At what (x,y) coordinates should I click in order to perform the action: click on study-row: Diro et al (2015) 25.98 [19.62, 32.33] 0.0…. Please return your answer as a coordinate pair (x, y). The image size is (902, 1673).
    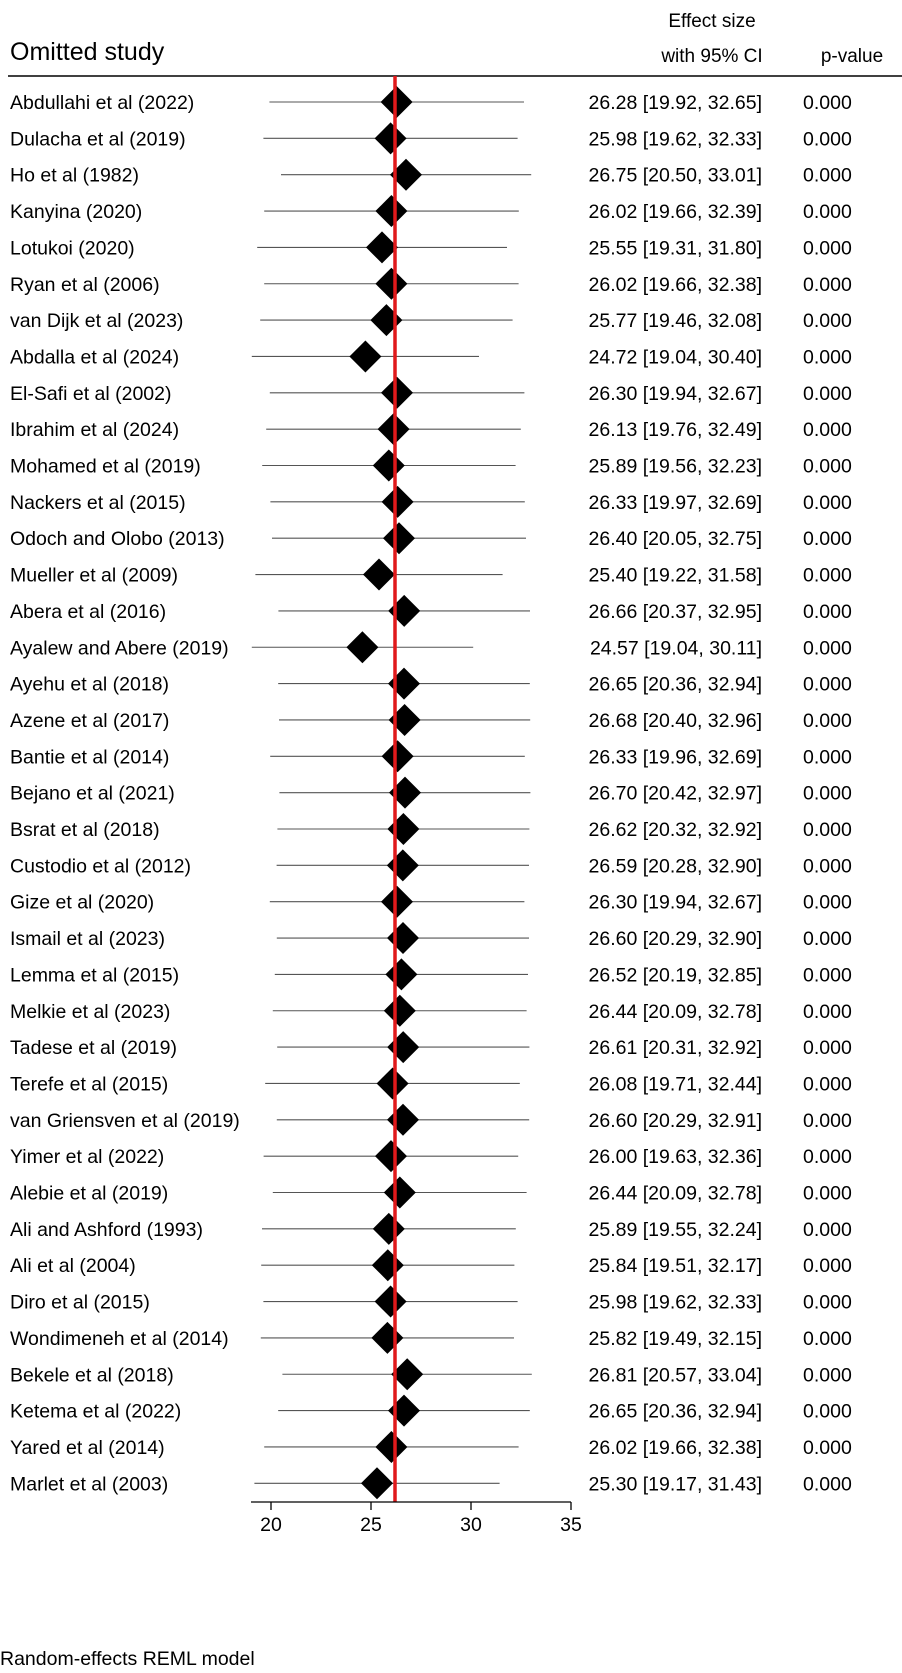
    Looking at the image, I should click on (431, 1301).